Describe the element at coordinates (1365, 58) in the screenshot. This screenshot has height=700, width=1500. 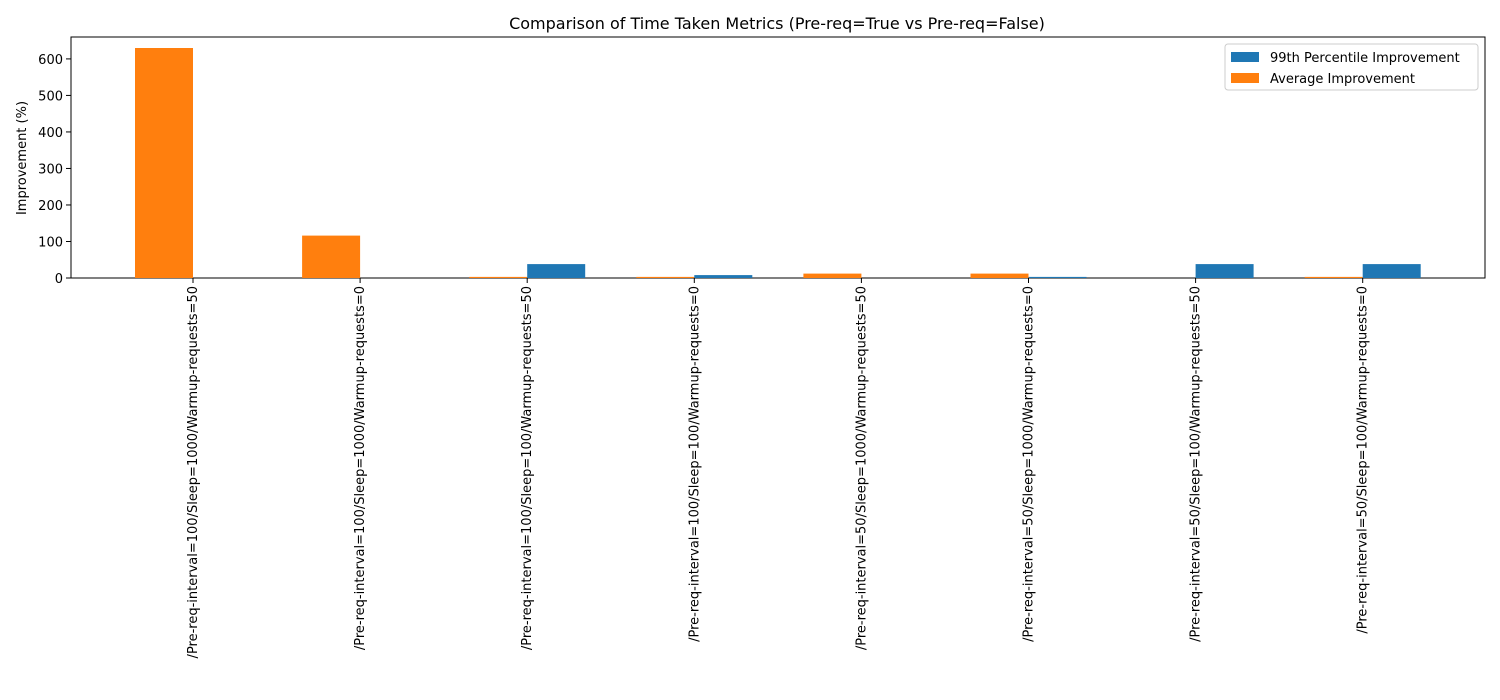
I see `legend-label: 99th Percentile Improvement` at that location.